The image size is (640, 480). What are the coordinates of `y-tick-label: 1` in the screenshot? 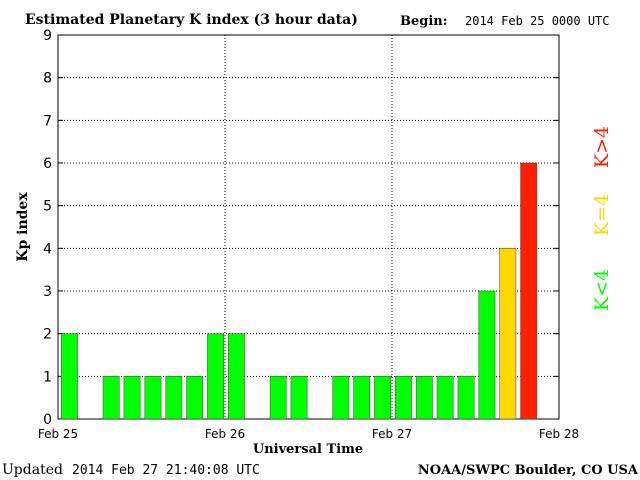 It's located at (47, 377).